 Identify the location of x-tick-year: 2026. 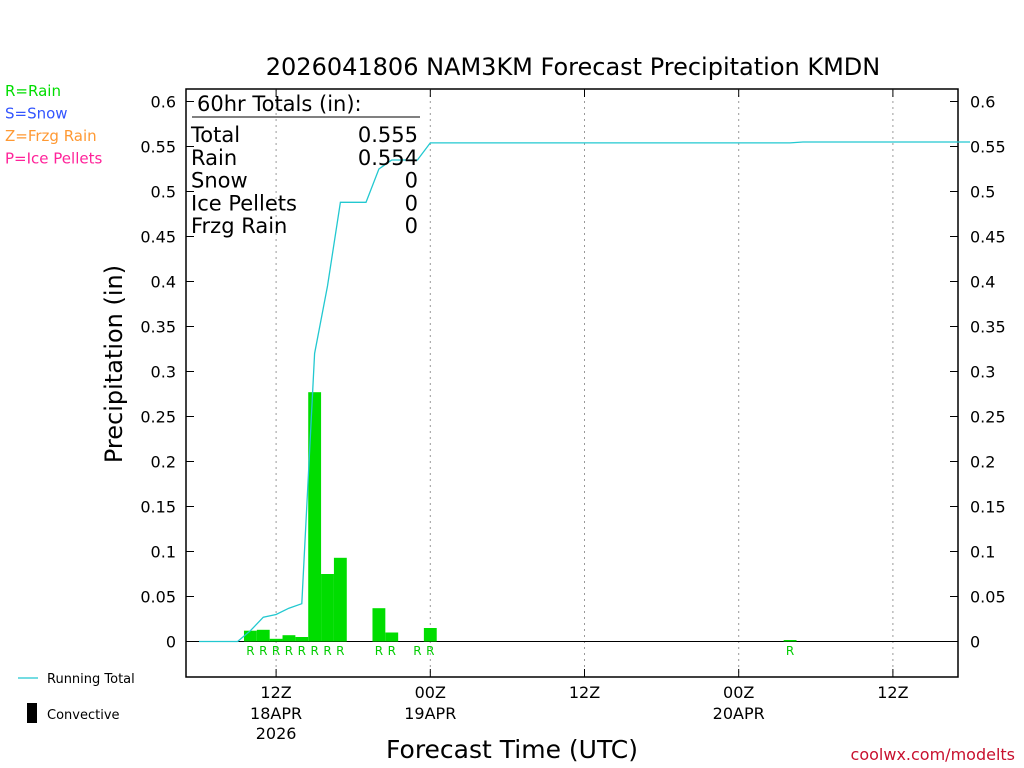
(276, 733).